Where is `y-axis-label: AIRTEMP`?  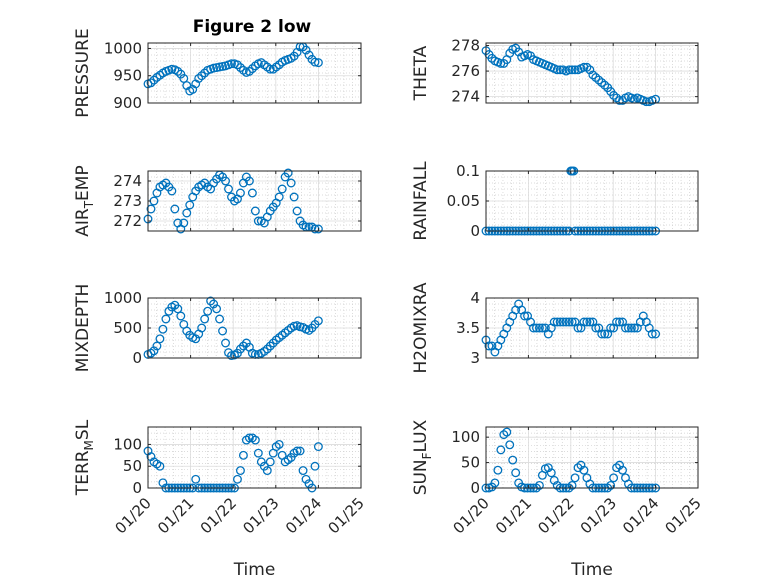
y-axis-label: AIRTEMP is located at coordinates (84, 200).